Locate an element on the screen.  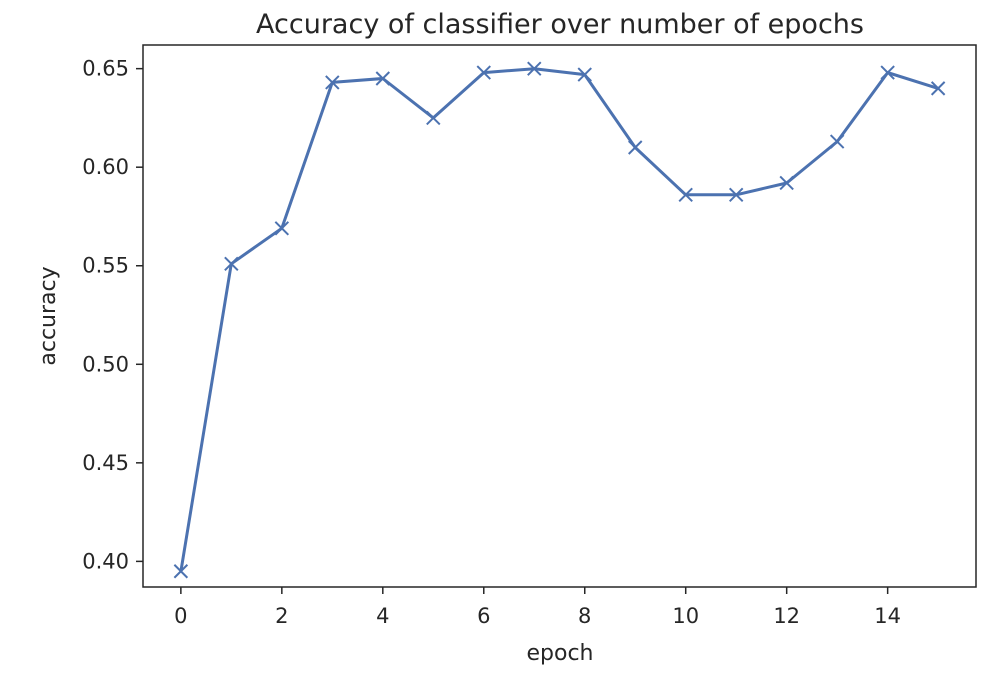
y-axis-label: accuracy is located at coordinates (48, 315).